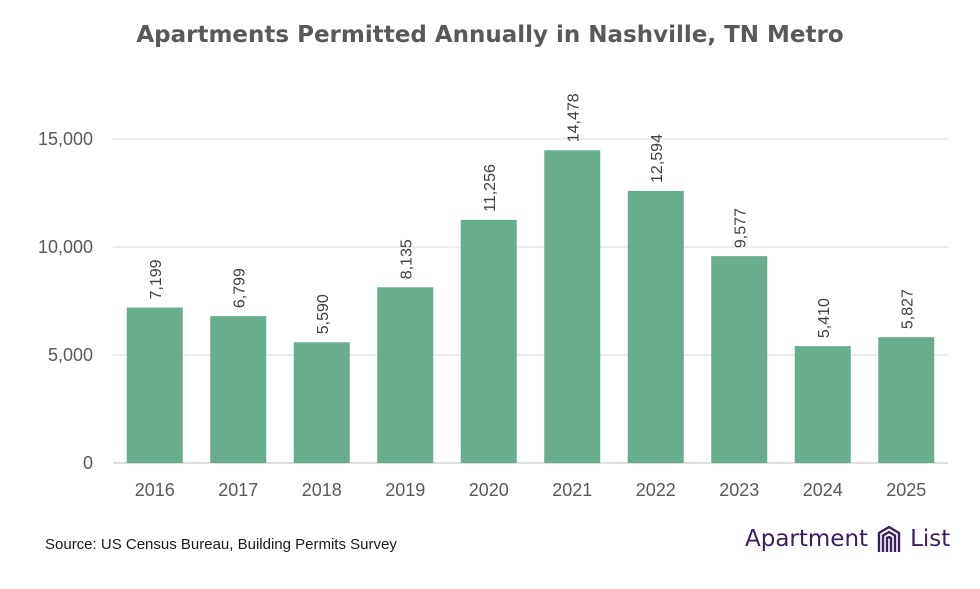 The width and height of the screenshot is (980, 589). I want to click on x-tick-label: 2020, so click(489, 490).